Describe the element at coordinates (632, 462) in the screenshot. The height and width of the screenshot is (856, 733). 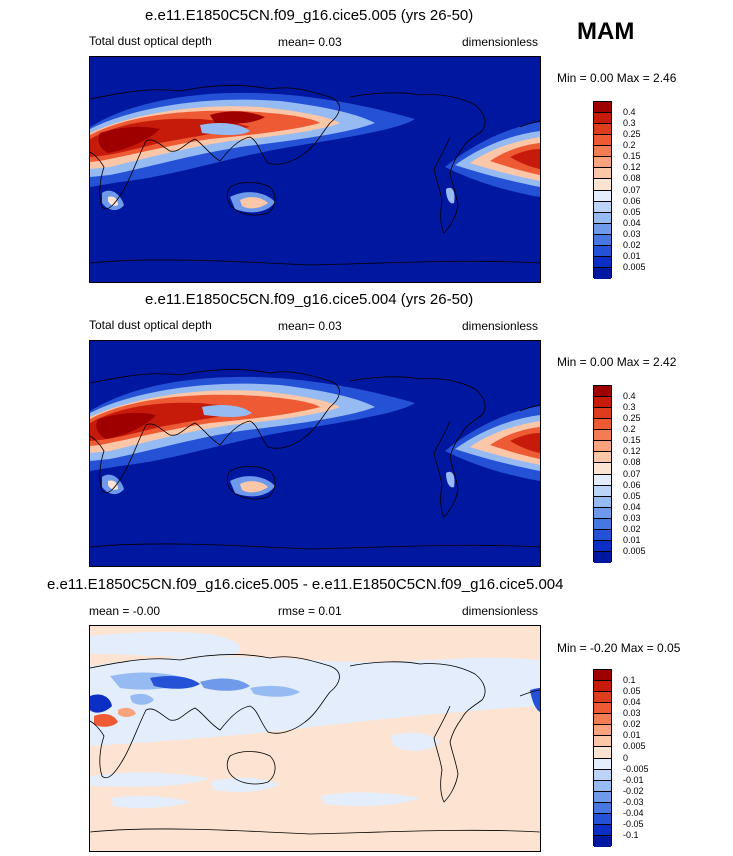
I see `colorbar-2-tick-label: 0.08` at that location.